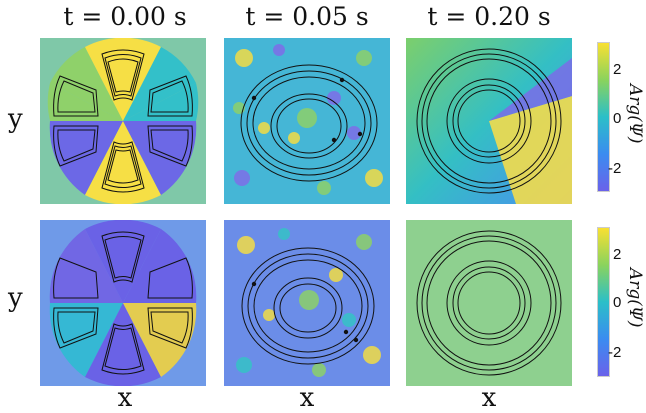 This screenshot has width=646, height=413. I want to click on colorbar-bottom-tick-neg2: -2, so click(615, 352).